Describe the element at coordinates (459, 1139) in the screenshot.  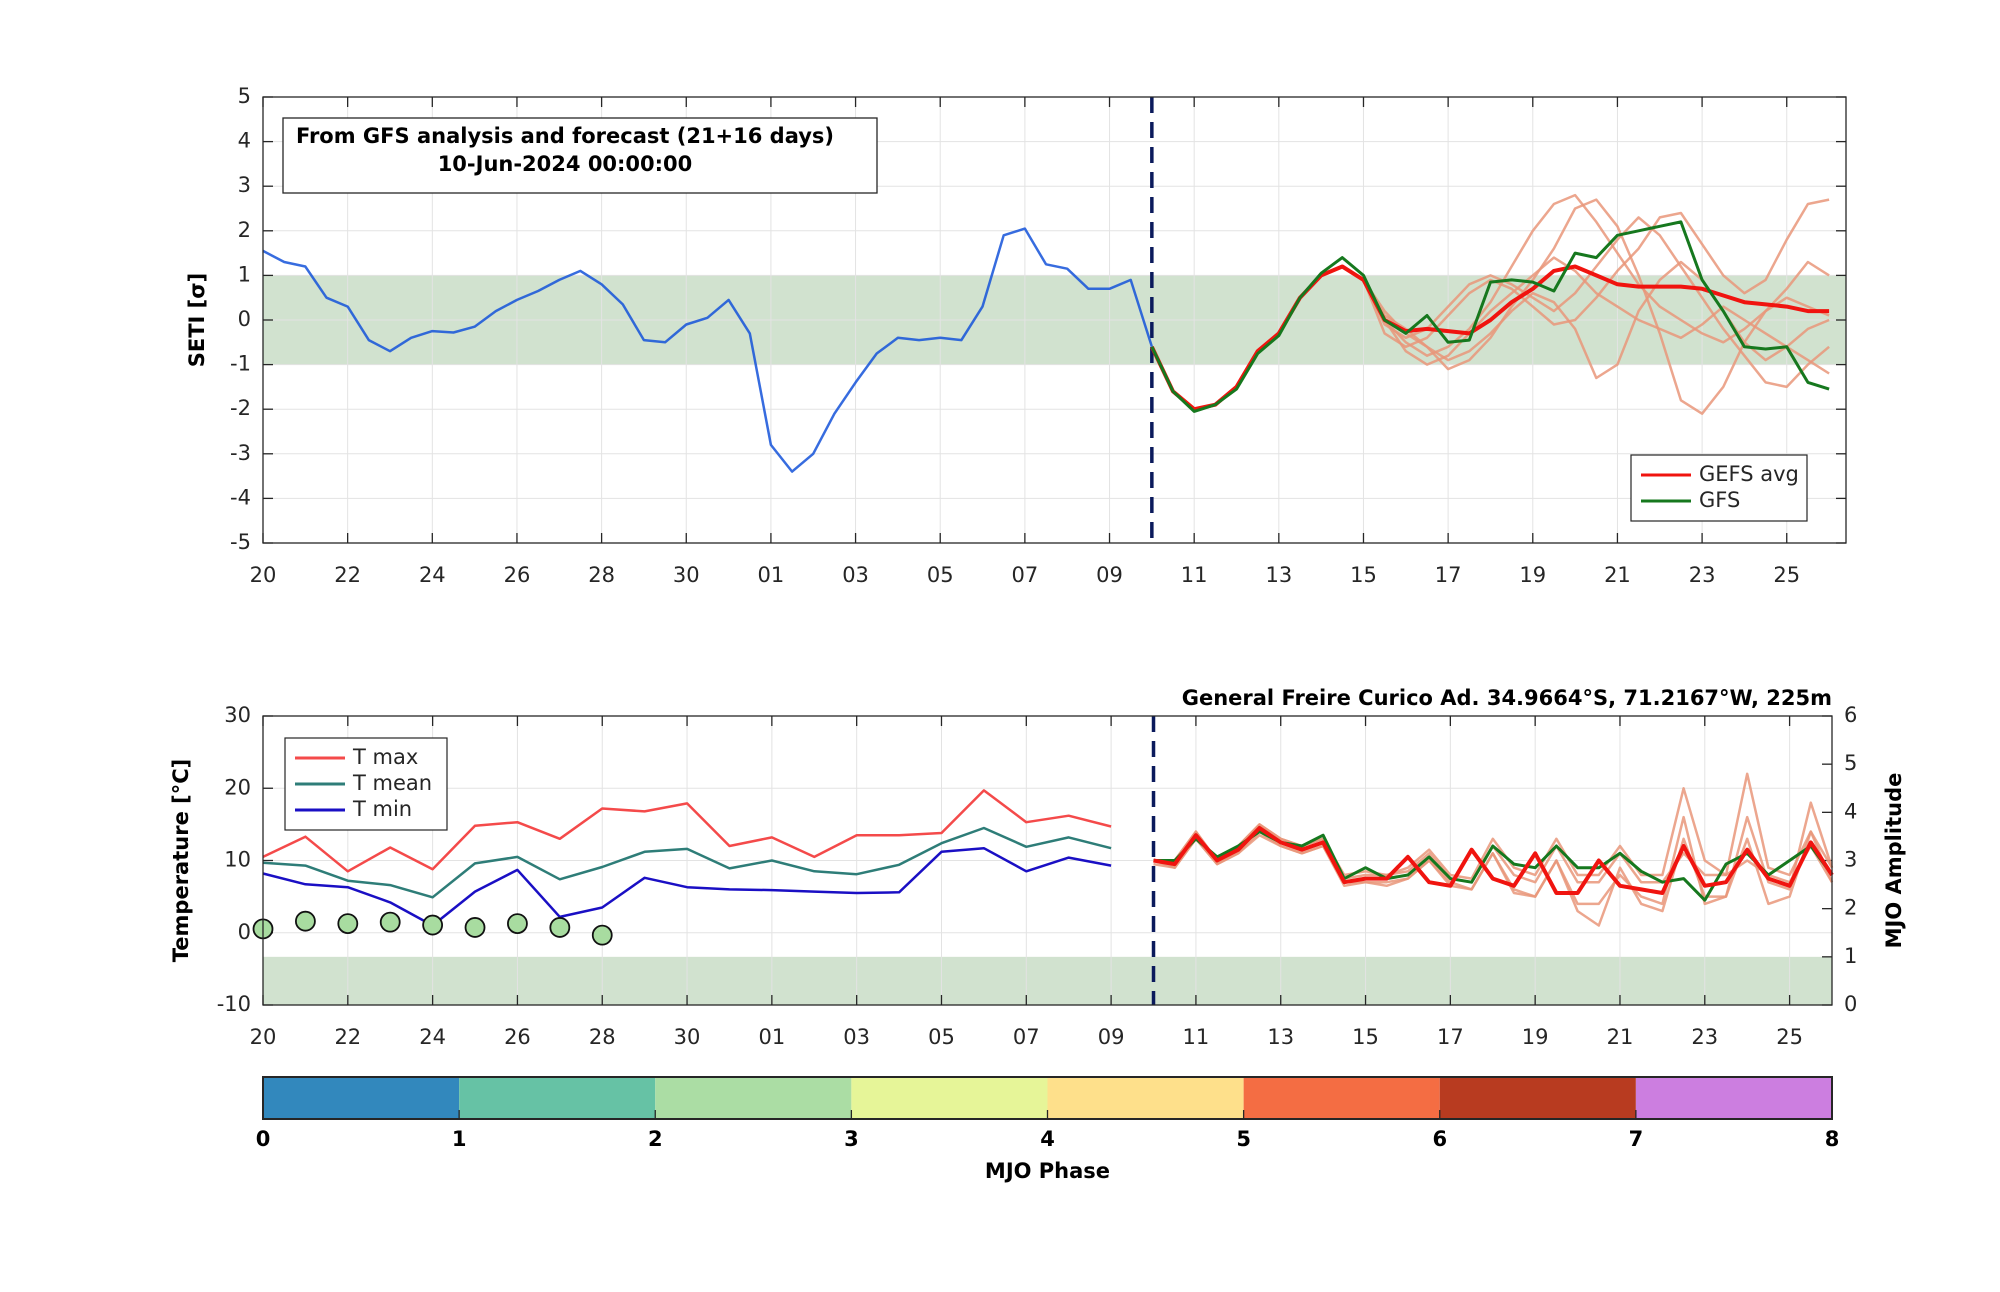
I see `colorbar-tick-label: 1` at that location.